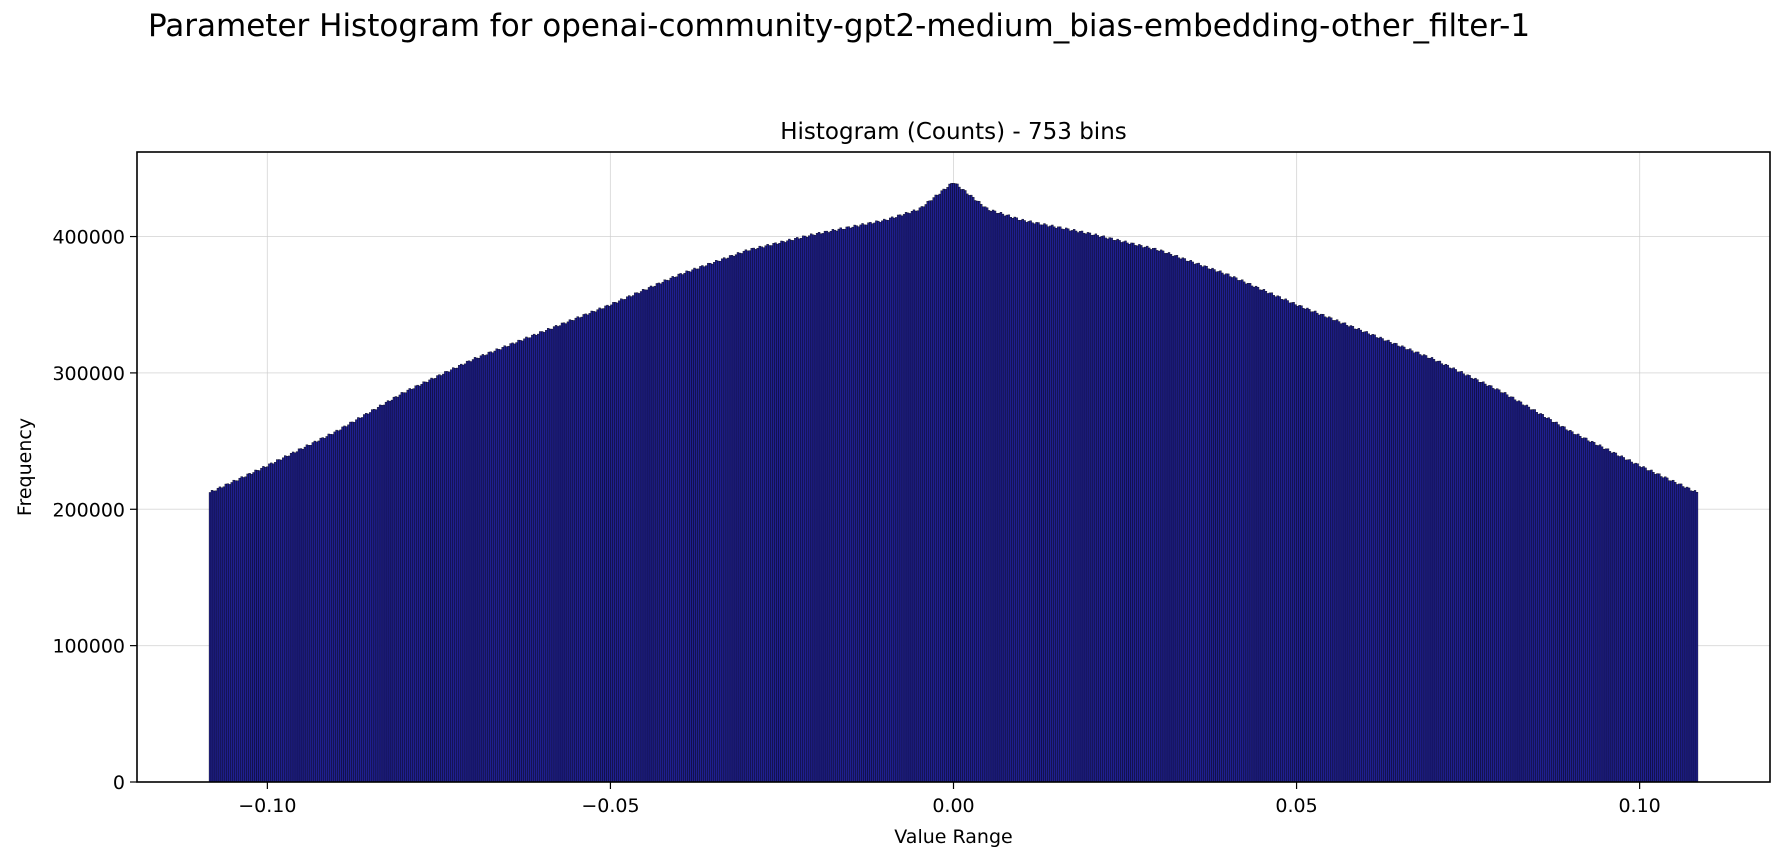 The width and height of the screenshot is (1784, 860). I want to click on y-axis-ticks: 0 100000 200000 300000 400000, so click(94, 510).